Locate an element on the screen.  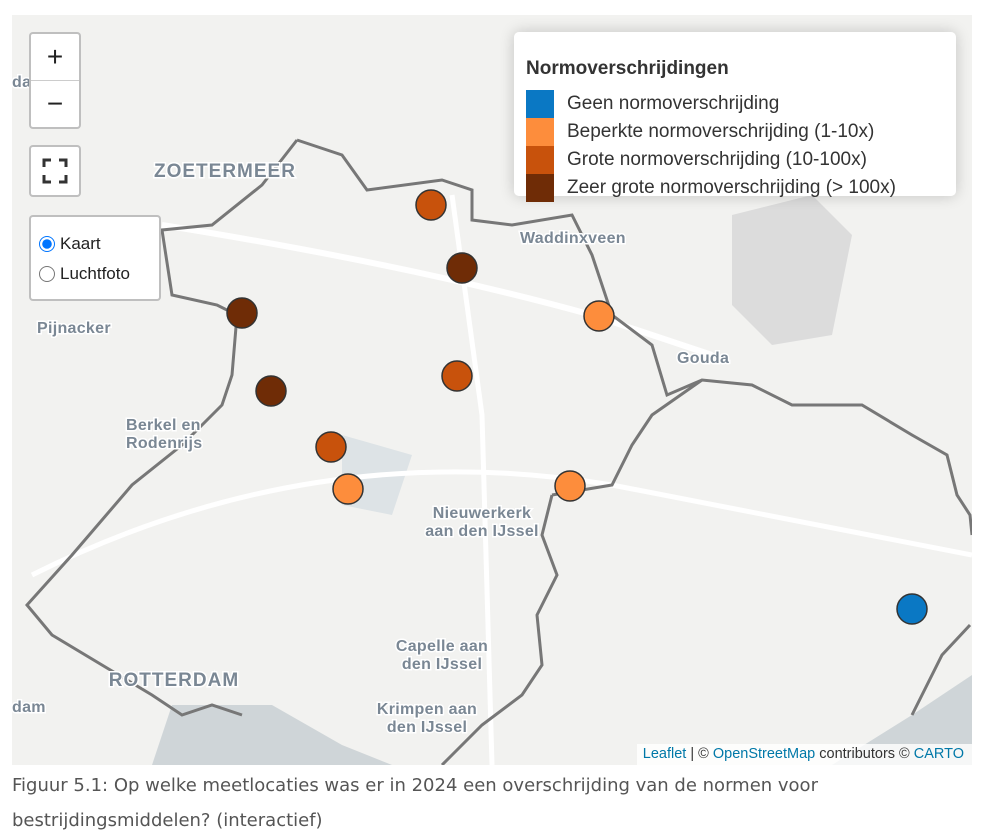
place-label: ROTTERDAM is located at coordinates (174, 680).